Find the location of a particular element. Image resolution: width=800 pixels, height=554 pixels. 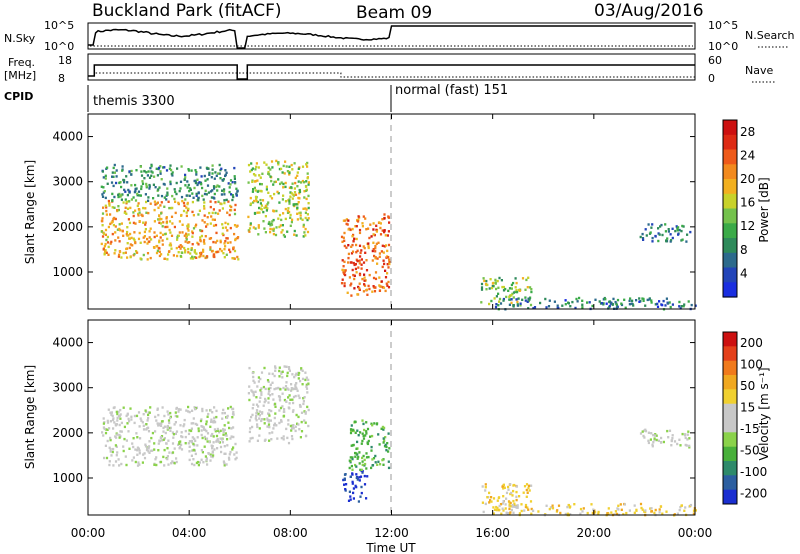

colorbar-tick-label: 200 is located at coordinates (751, 343).